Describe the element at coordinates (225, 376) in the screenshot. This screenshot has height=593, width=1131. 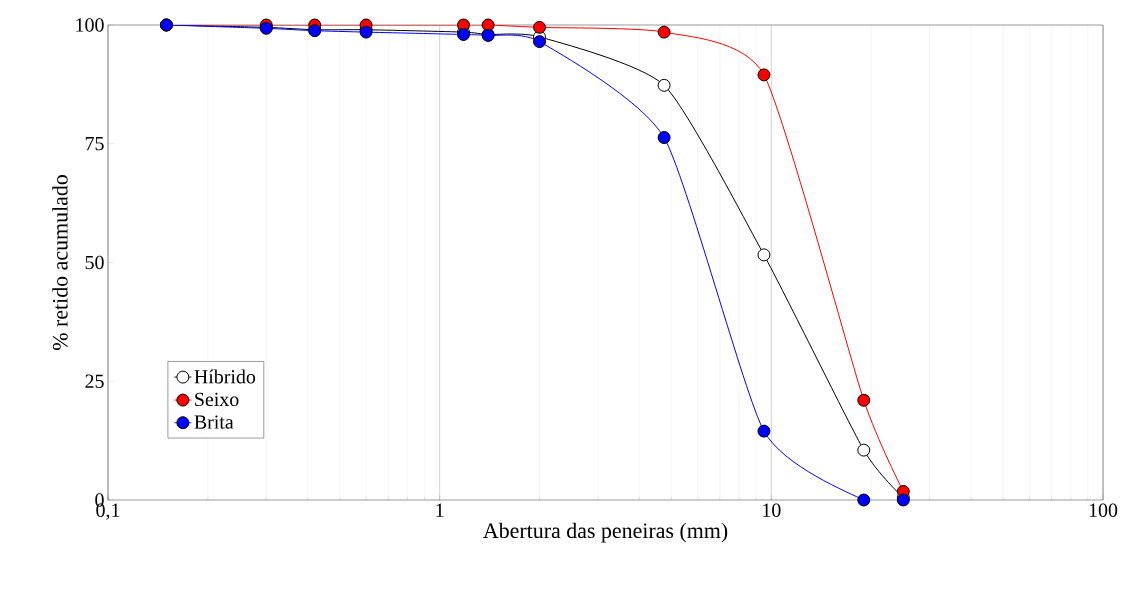
I see `legend-label: Híbrido` at that location.